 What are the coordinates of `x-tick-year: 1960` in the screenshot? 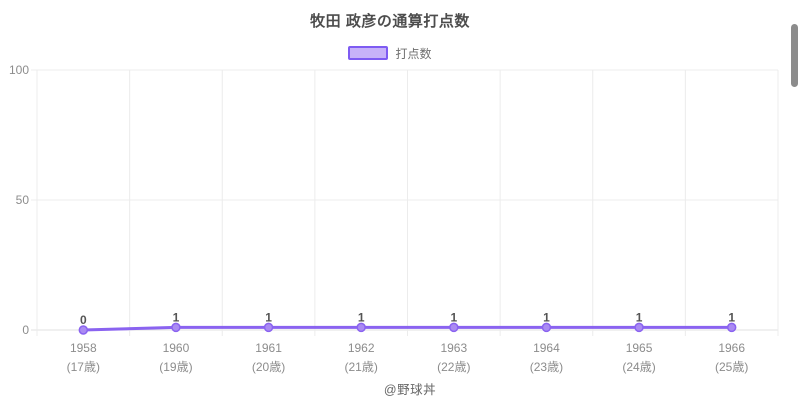 It's located at (176, 348).